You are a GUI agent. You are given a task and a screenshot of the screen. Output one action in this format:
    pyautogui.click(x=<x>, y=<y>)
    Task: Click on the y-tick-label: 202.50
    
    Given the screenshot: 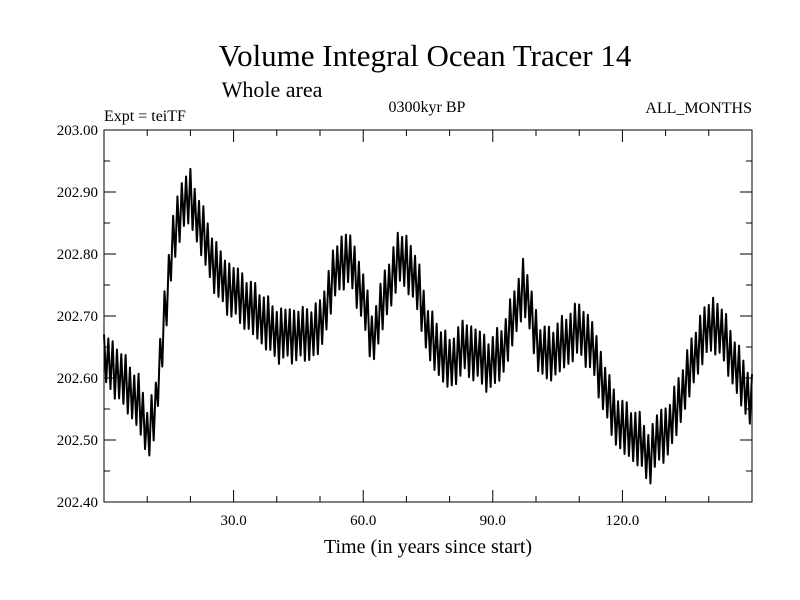 What is the action you would take?
    pyautogui.click(x=77, y=441)
    